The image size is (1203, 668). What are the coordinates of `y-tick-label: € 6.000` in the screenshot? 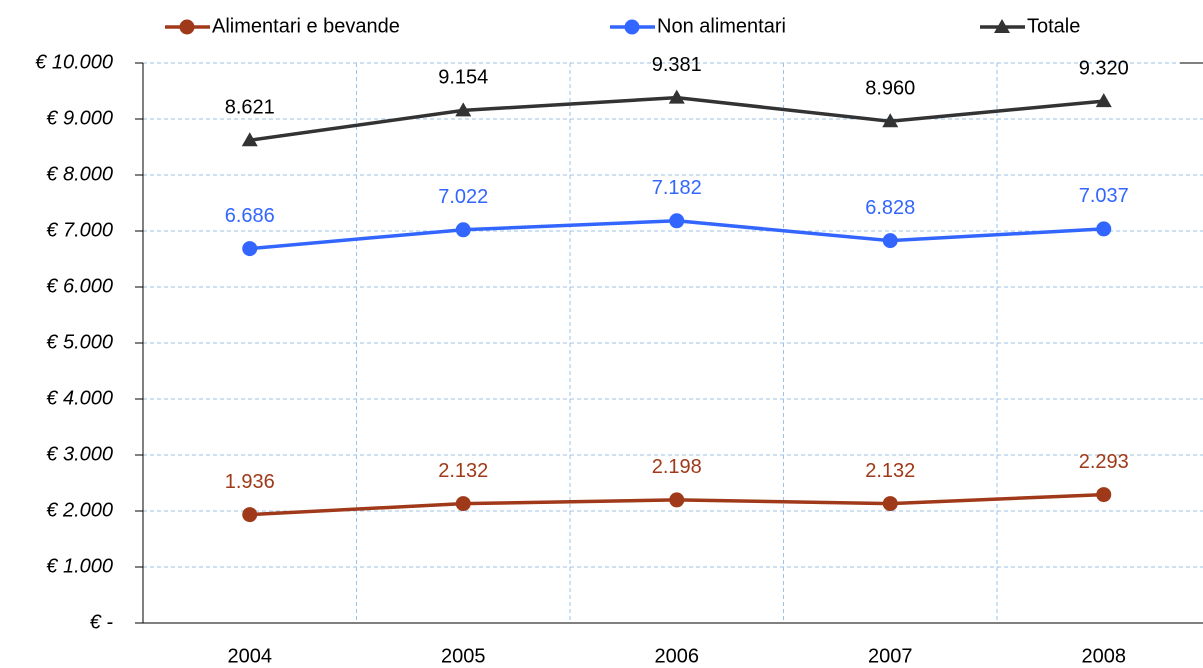 It's located at (79, 286).